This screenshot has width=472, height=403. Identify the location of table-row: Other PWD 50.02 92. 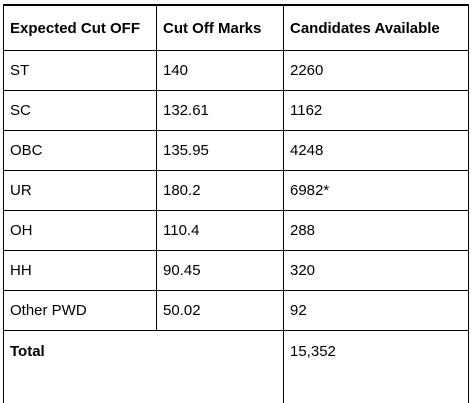
(236, 310).